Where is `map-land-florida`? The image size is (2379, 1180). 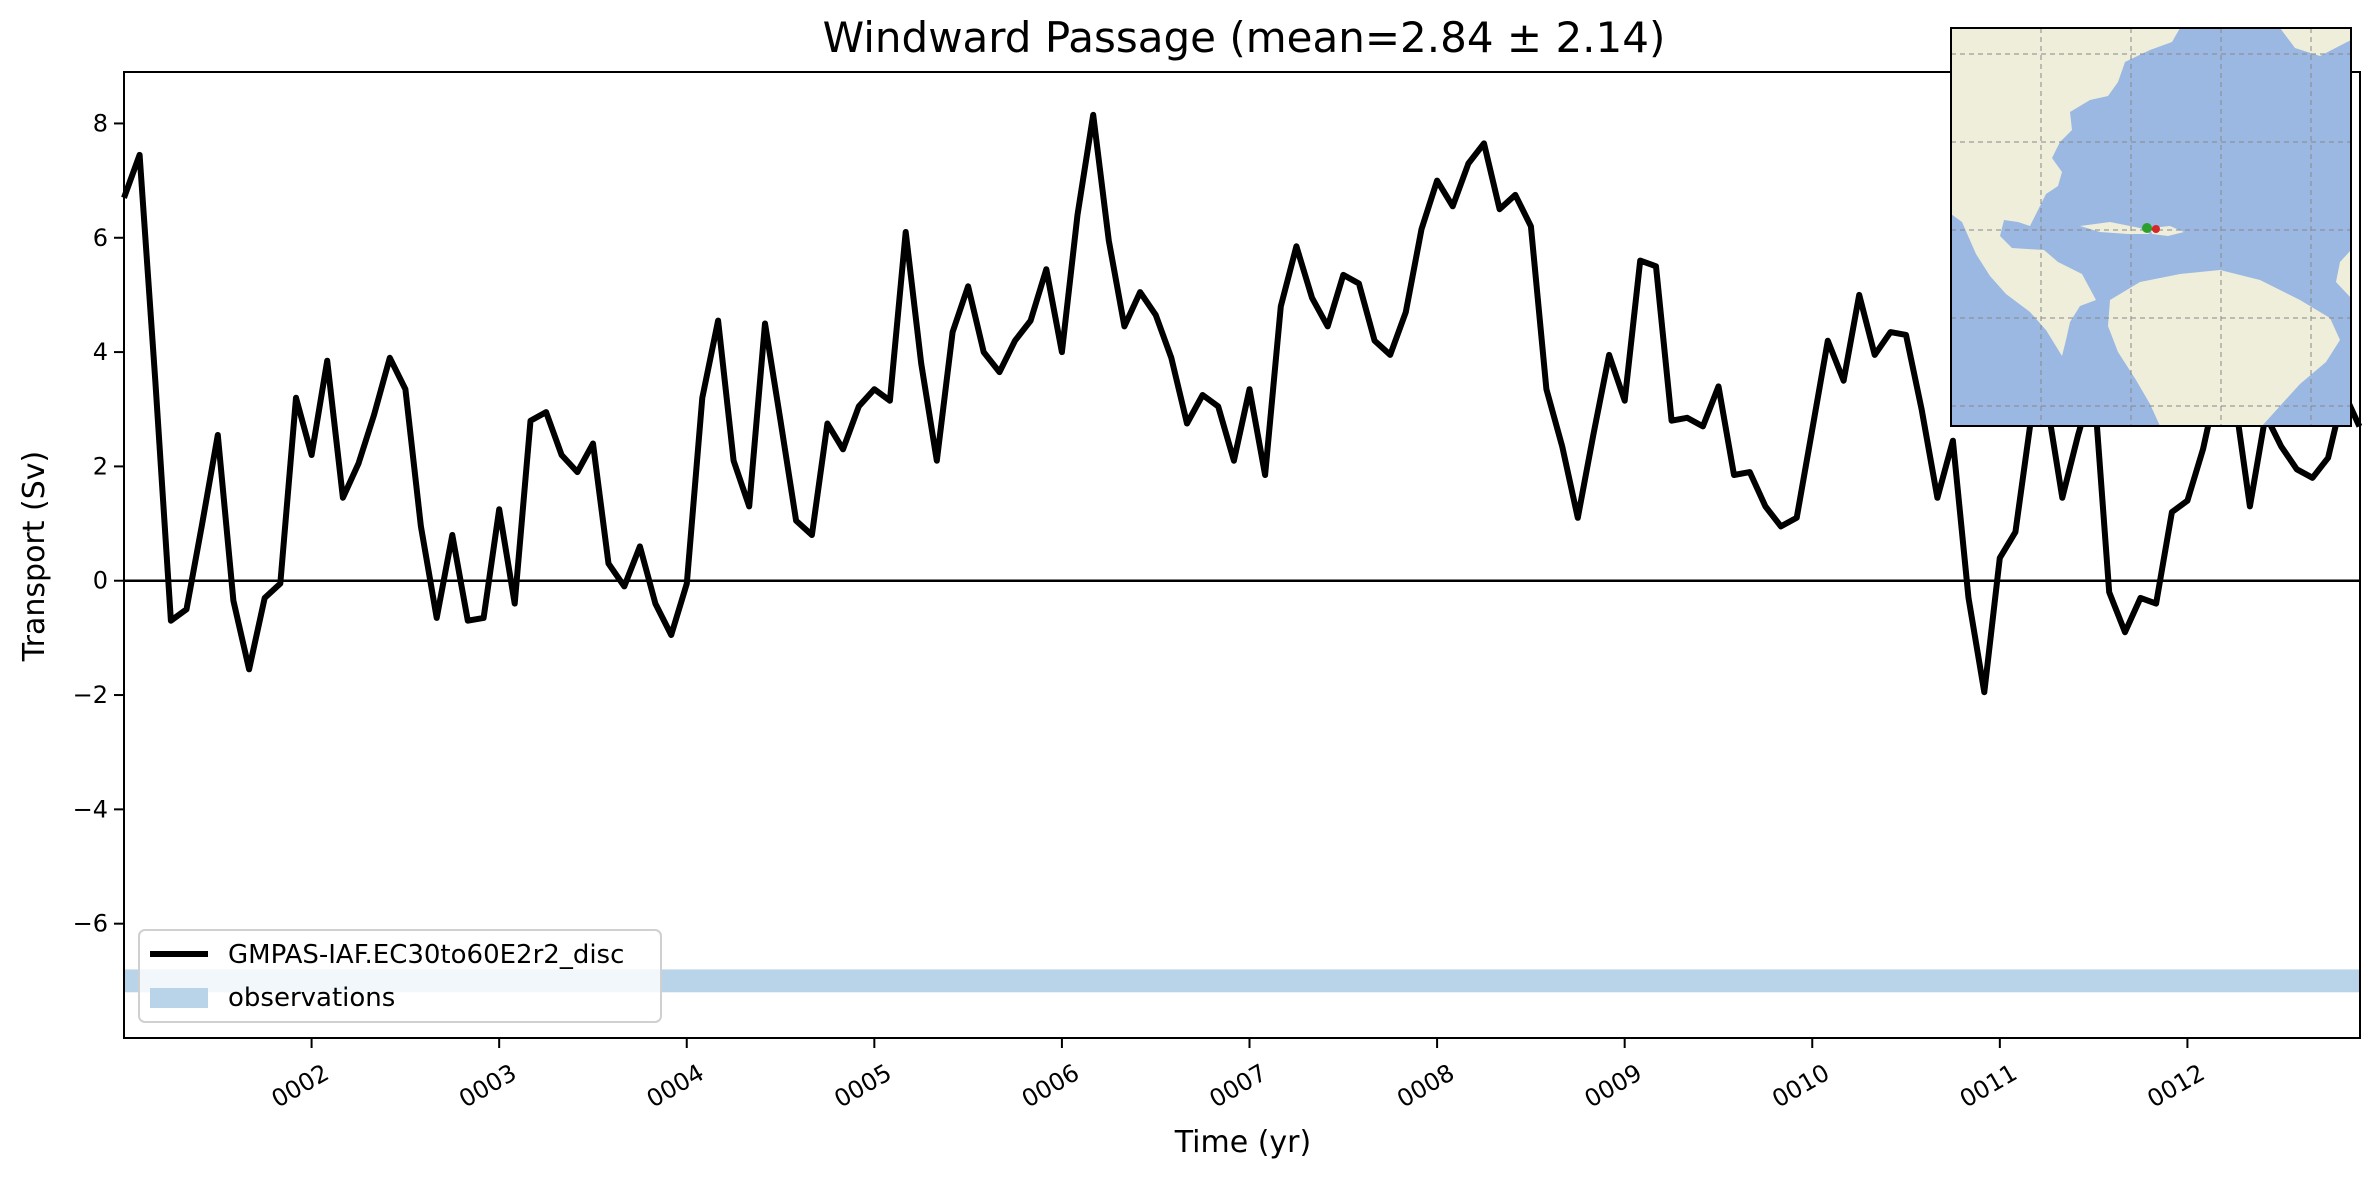 map-land-florida is located at coordinates (2043, 231).